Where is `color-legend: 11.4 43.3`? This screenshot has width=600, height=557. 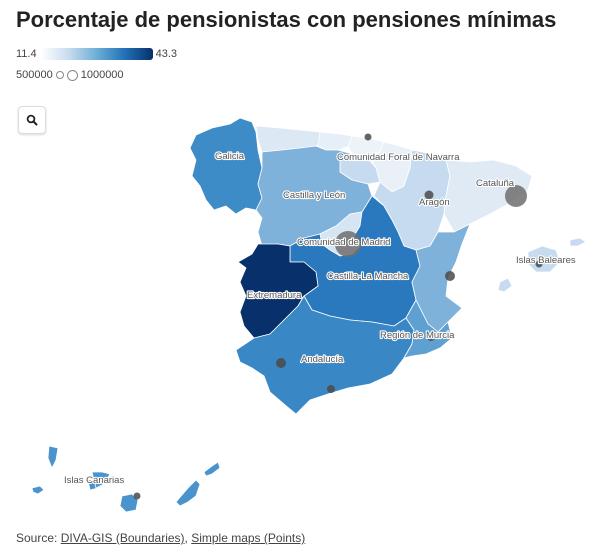
color-legend: 11.4 43.3 is located at coordinates (96, 54).